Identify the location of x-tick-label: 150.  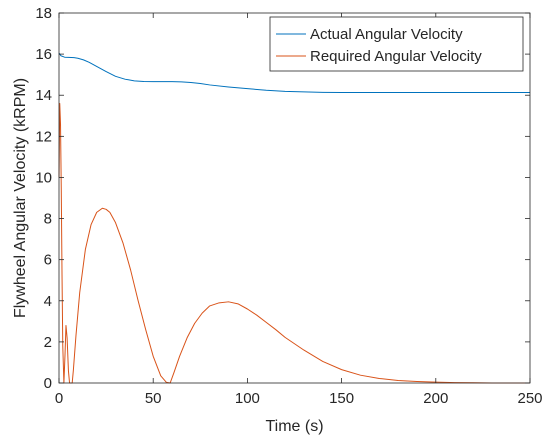
(341, 398).